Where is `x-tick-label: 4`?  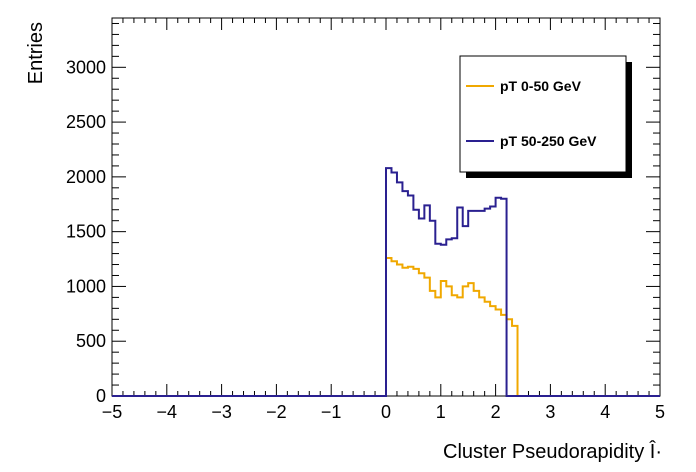 x-tick-label: 4 is located at coordinates (605, 412).